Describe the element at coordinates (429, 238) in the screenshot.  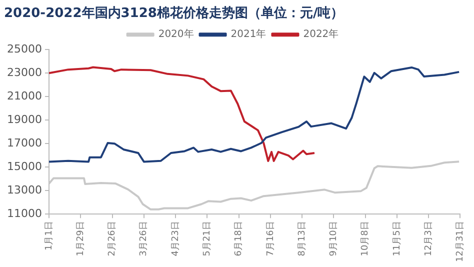
I see `x-tick-label: 12月3日` at that location.